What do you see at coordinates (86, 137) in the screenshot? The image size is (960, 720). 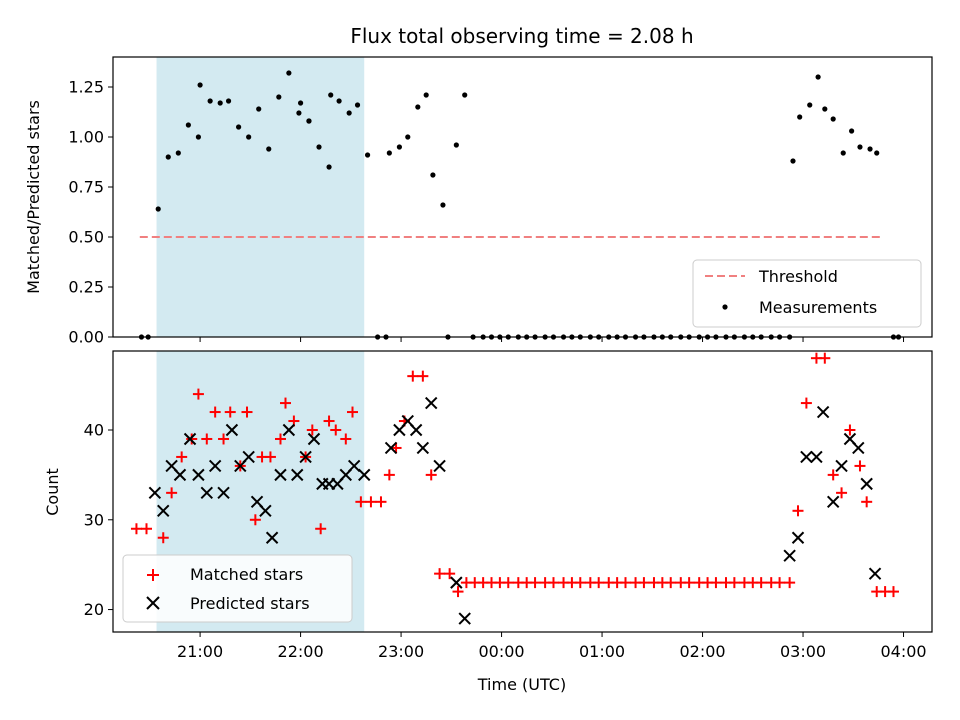 I see `y-tick-label: 1.00` at bounding box center [86, 137].